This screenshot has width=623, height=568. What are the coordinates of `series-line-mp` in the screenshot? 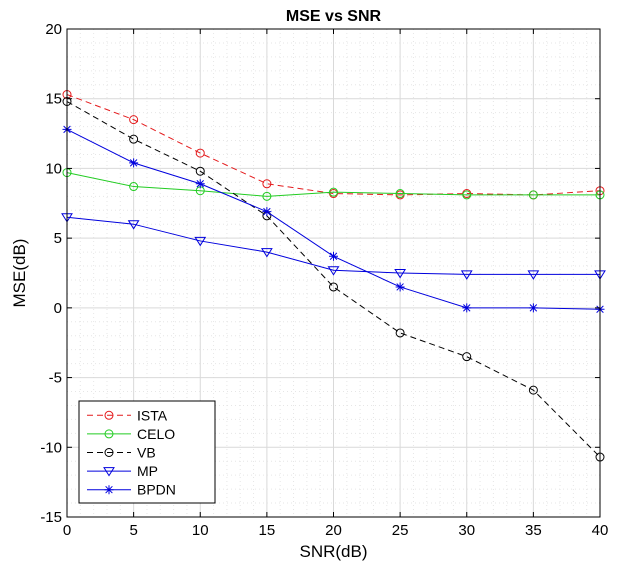 It's located at (333, 245).